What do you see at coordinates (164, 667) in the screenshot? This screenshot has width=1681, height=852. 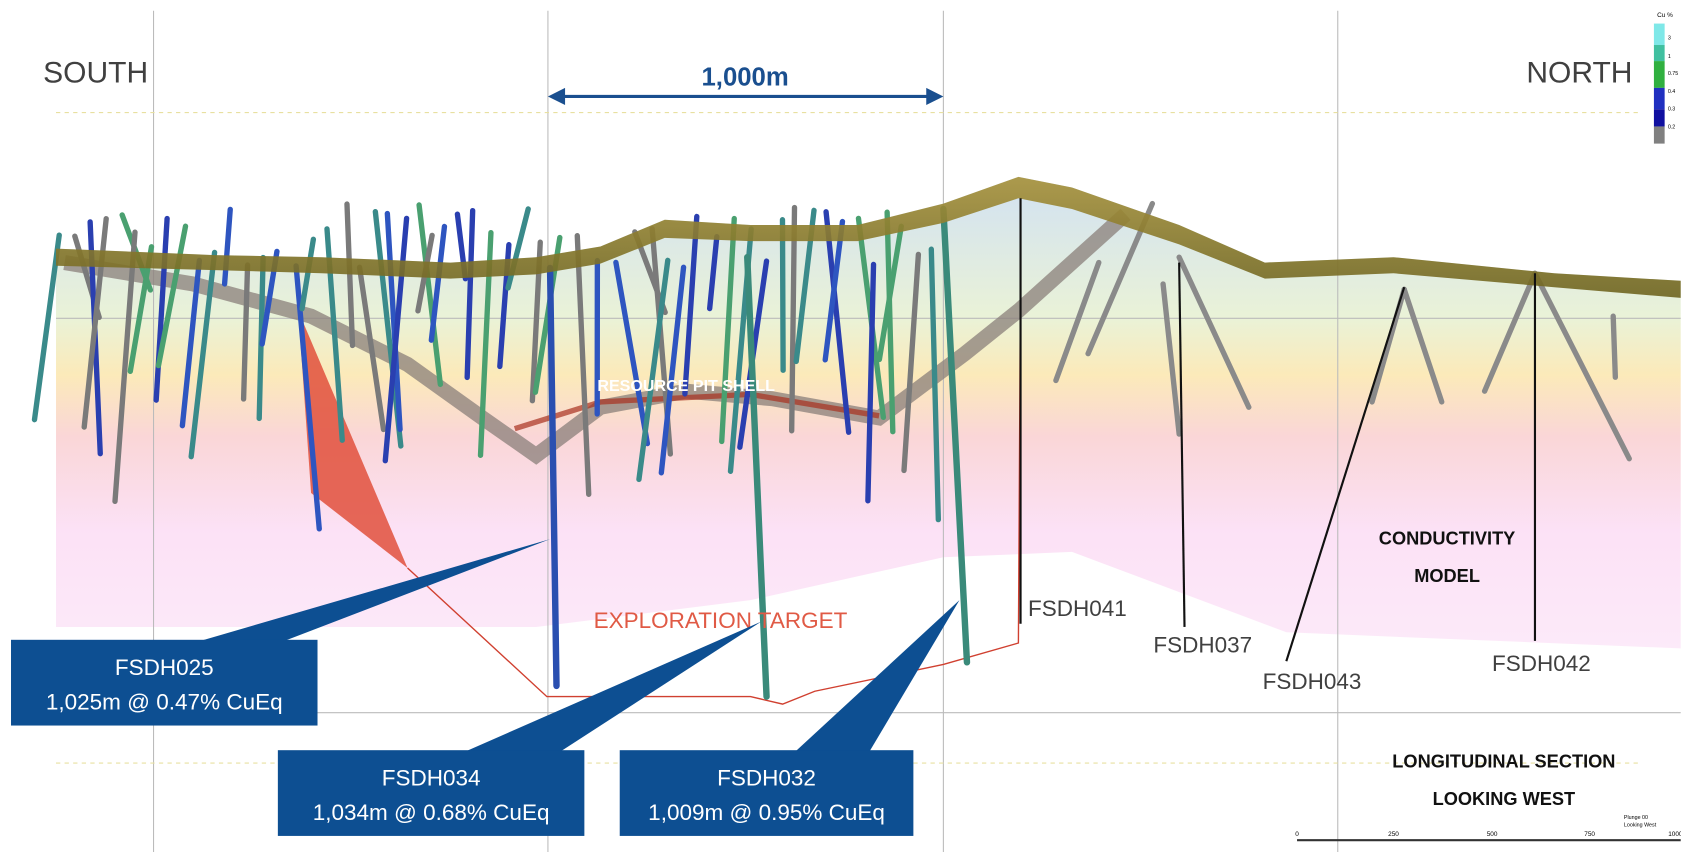 I see `callout-hole: FSDH025` at bounding box center [164, 667].